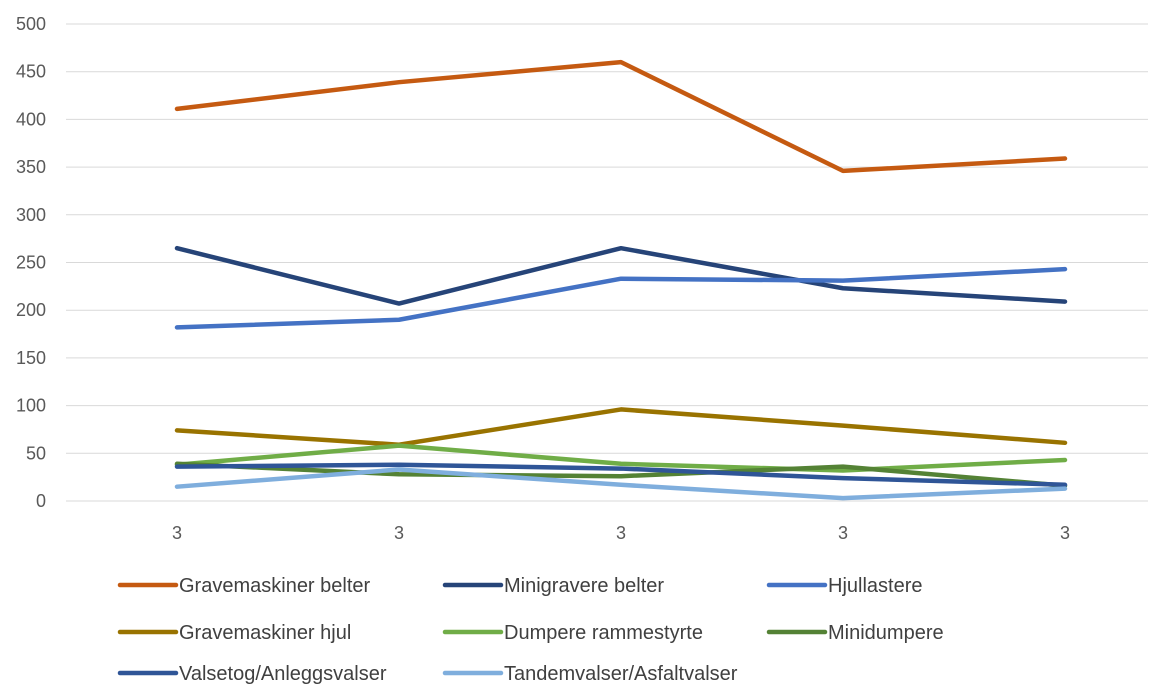  What do you see at coordinates (31, 24) in the screenshot?
I see `y-tick-label: 500` at bounding box center [31, 24].